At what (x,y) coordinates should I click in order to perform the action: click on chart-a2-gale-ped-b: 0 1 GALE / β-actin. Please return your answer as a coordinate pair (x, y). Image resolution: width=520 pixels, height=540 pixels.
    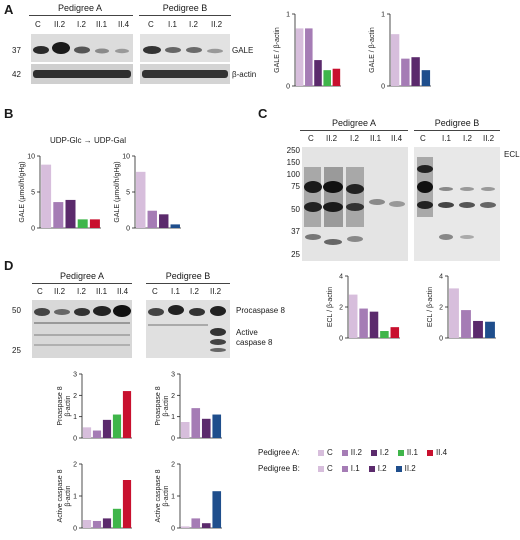
    Looking at the image, I should click on (400, 51).